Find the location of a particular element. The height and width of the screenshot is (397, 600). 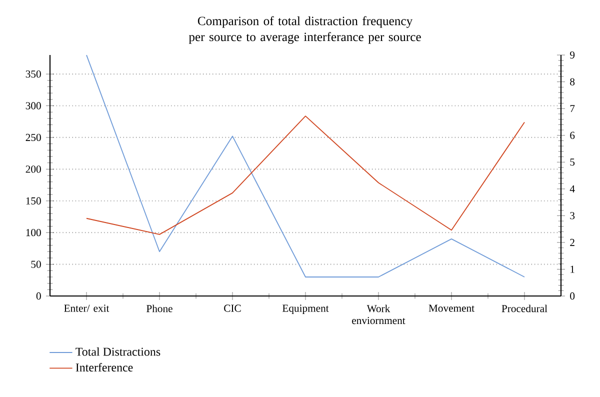

y2-tick-label: 1 is located at coordinates (572, 269).